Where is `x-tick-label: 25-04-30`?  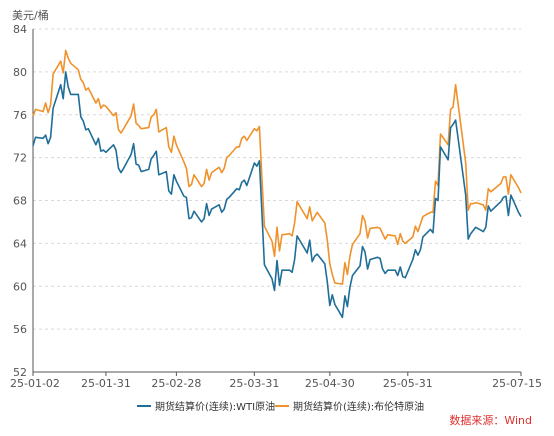
x-tick-label: 25-04-30 is located at coordinates (330, 383).